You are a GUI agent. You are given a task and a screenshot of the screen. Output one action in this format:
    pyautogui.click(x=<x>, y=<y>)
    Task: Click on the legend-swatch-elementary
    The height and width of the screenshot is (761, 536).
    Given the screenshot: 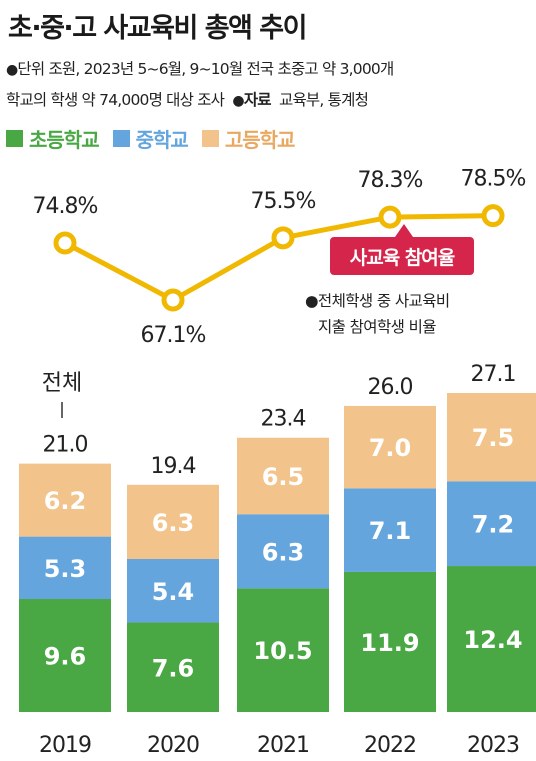 What is the action you would take?
    pyautogui.click(x=14, y=138)
    